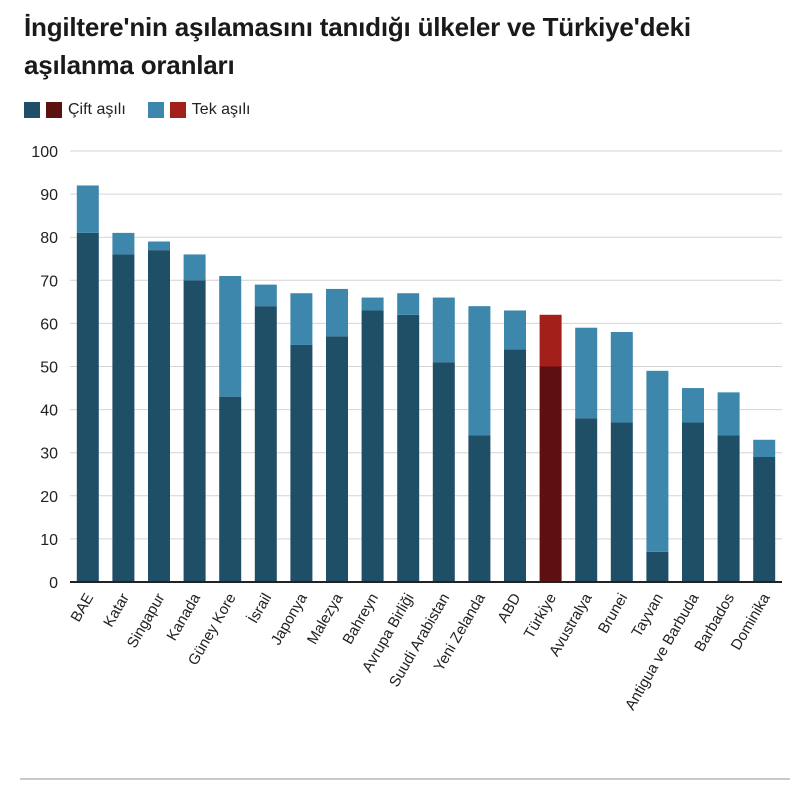 Image resolution: width=800 pixels, height=788 pixels. I want to click on legend-label-single: Tek aşılı, so click(221, 109).